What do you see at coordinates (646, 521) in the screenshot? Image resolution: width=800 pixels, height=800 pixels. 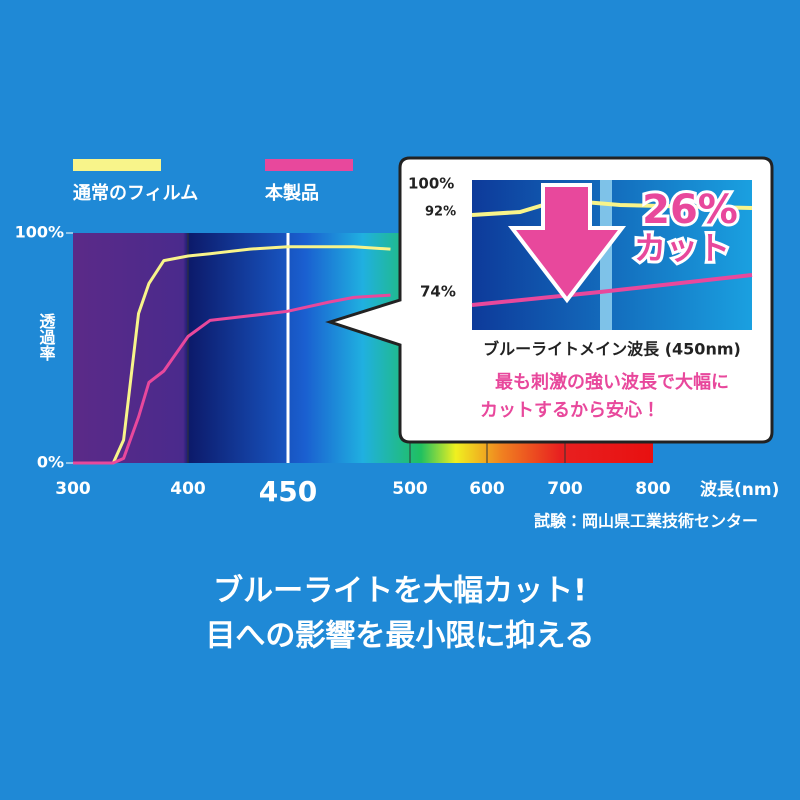 I see `source: 試験：岡山県工業技術センター` at bounding box center [646, 521].